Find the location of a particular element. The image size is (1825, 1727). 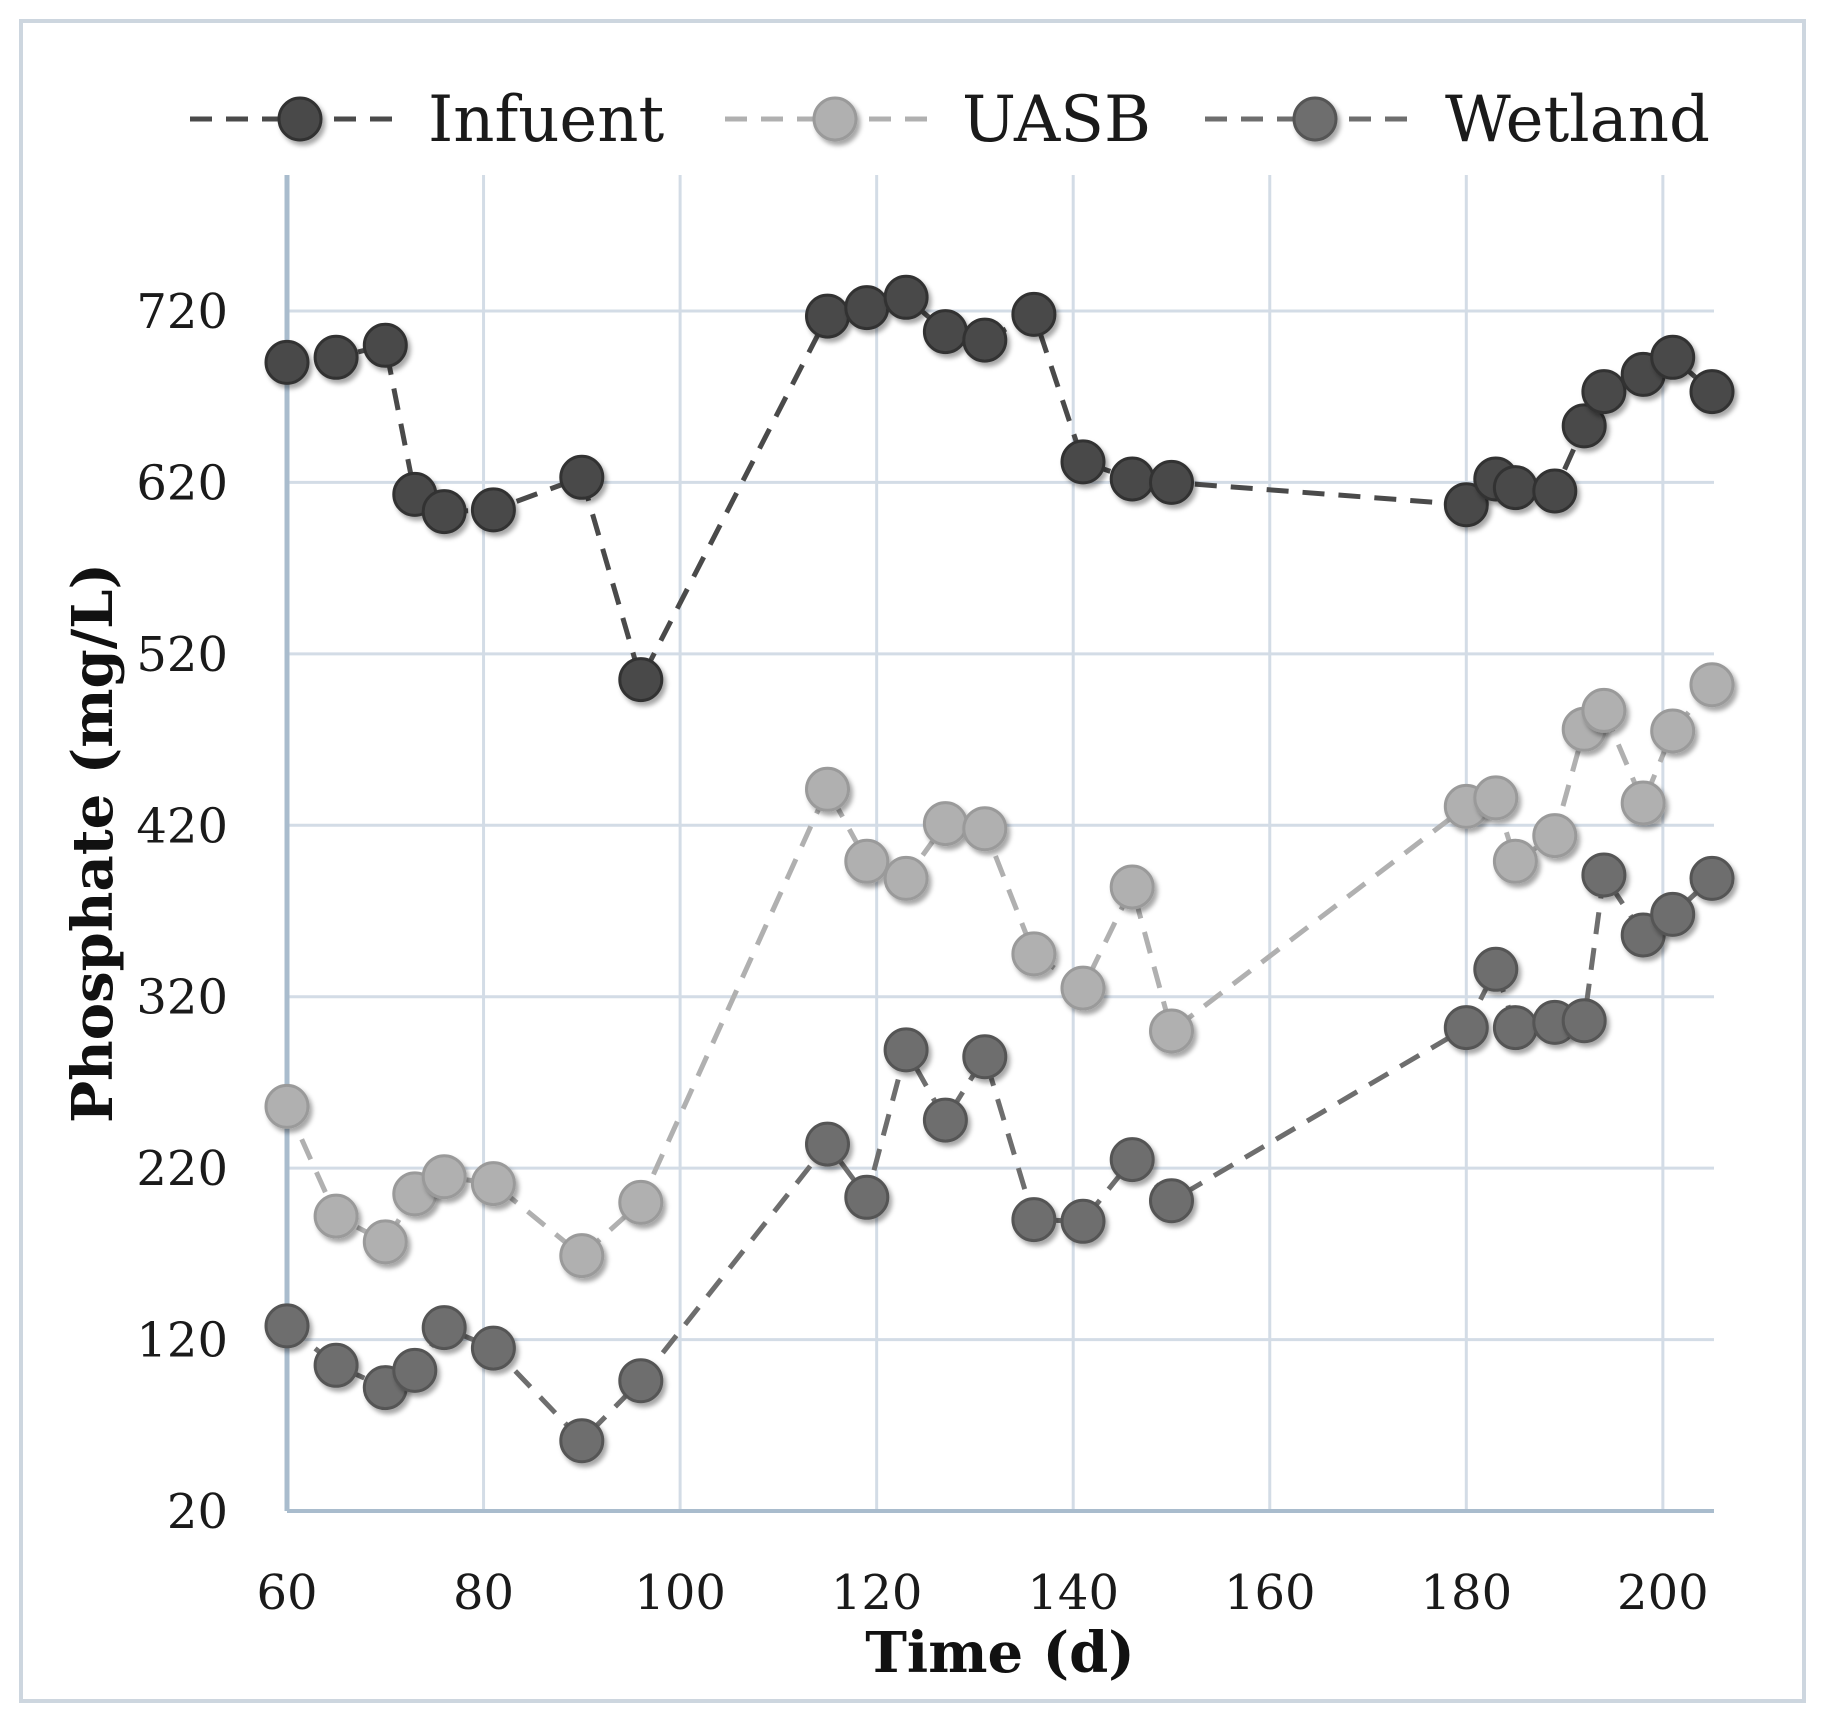

x-tick-label: 200 is located at coordinates (1663, 1593).